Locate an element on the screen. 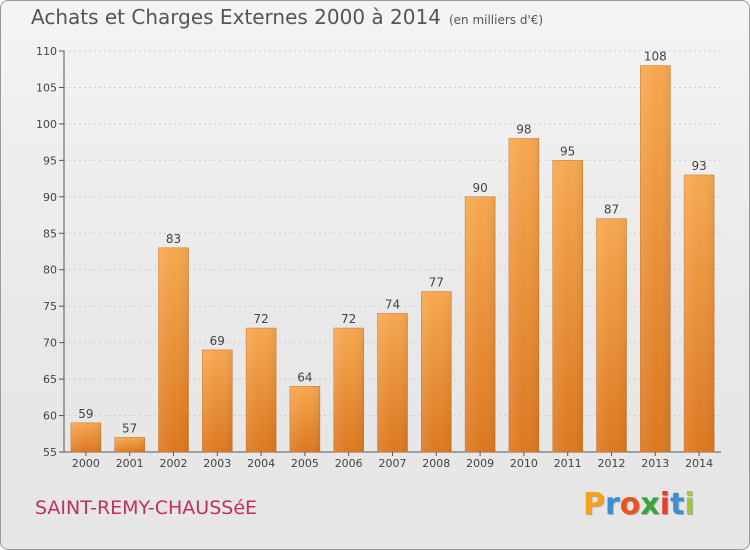 The image size is (750, 550). data-label: 93 is located at coordinates (698, 166).